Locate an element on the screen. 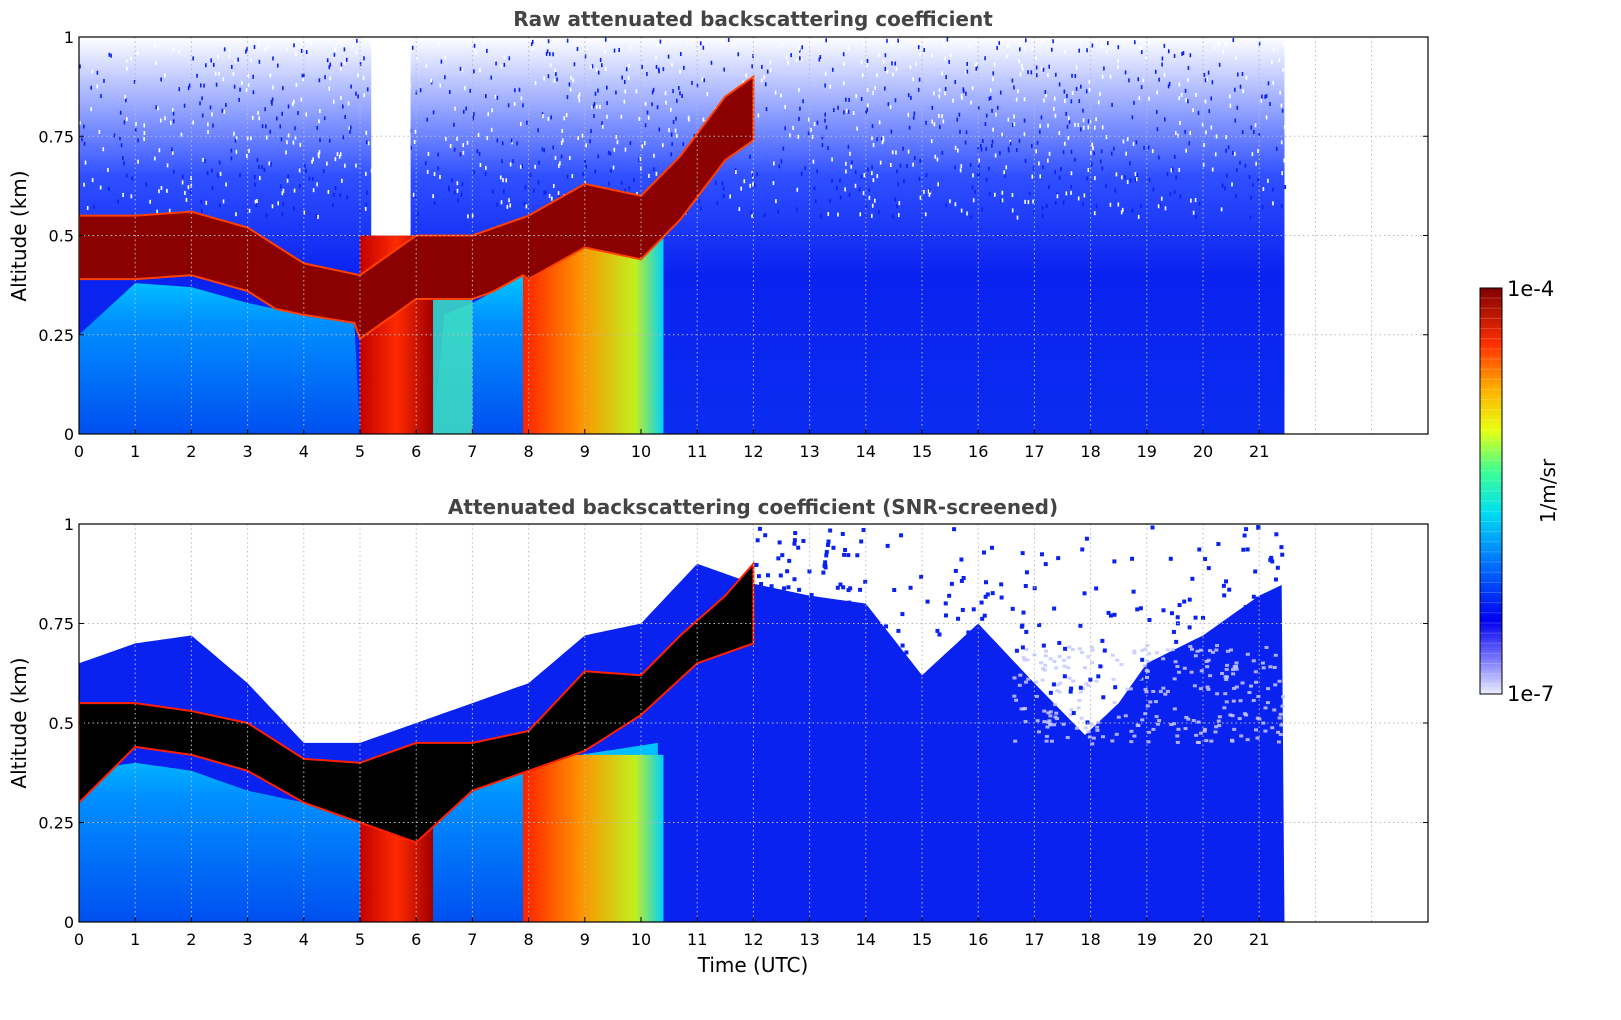  precipitation-column is located at coordinates (593, 838).